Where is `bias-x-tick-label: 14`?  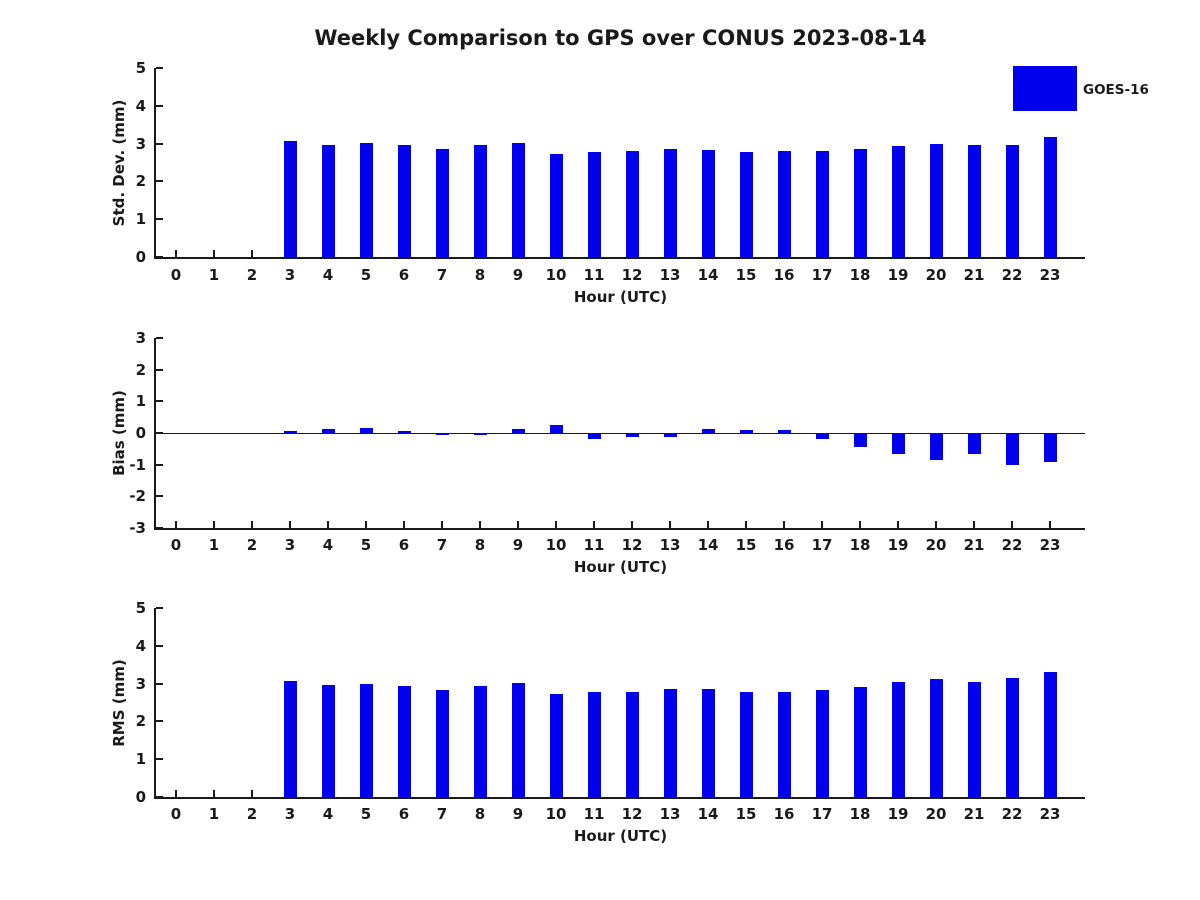 bias-x-tick-label: 14 is located at coordinates (708, 545).